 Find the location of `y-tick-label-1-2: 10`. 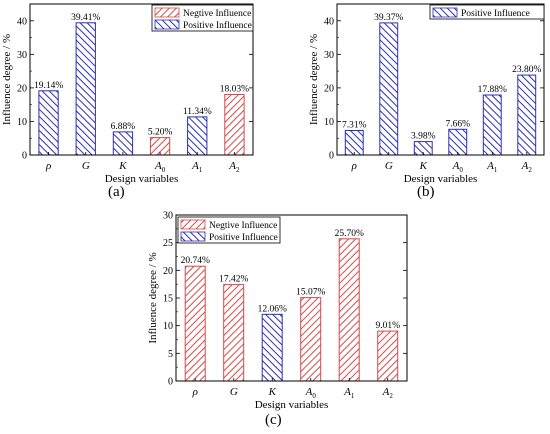

y-tick-label-1-2: 10 is located at coordinates (22, 122).